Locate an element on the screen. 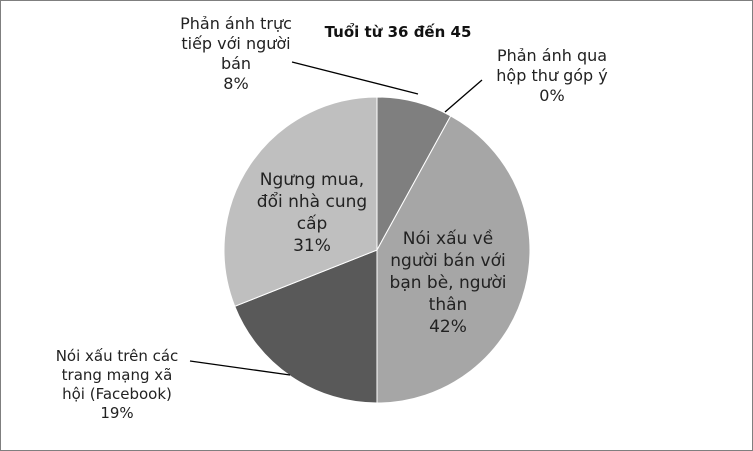  slice-label-line: bán is located at coordinates (236, 63).